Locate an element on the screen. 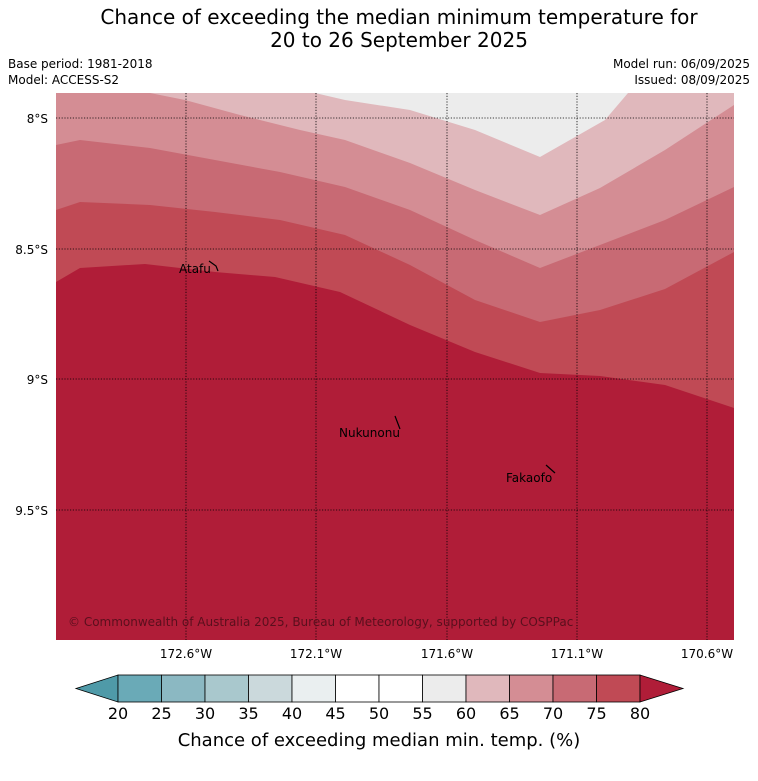 Image resolution: width=758 pixels, height=781 pixels. colorbar-extend-low is located at coordinates (96, 688).